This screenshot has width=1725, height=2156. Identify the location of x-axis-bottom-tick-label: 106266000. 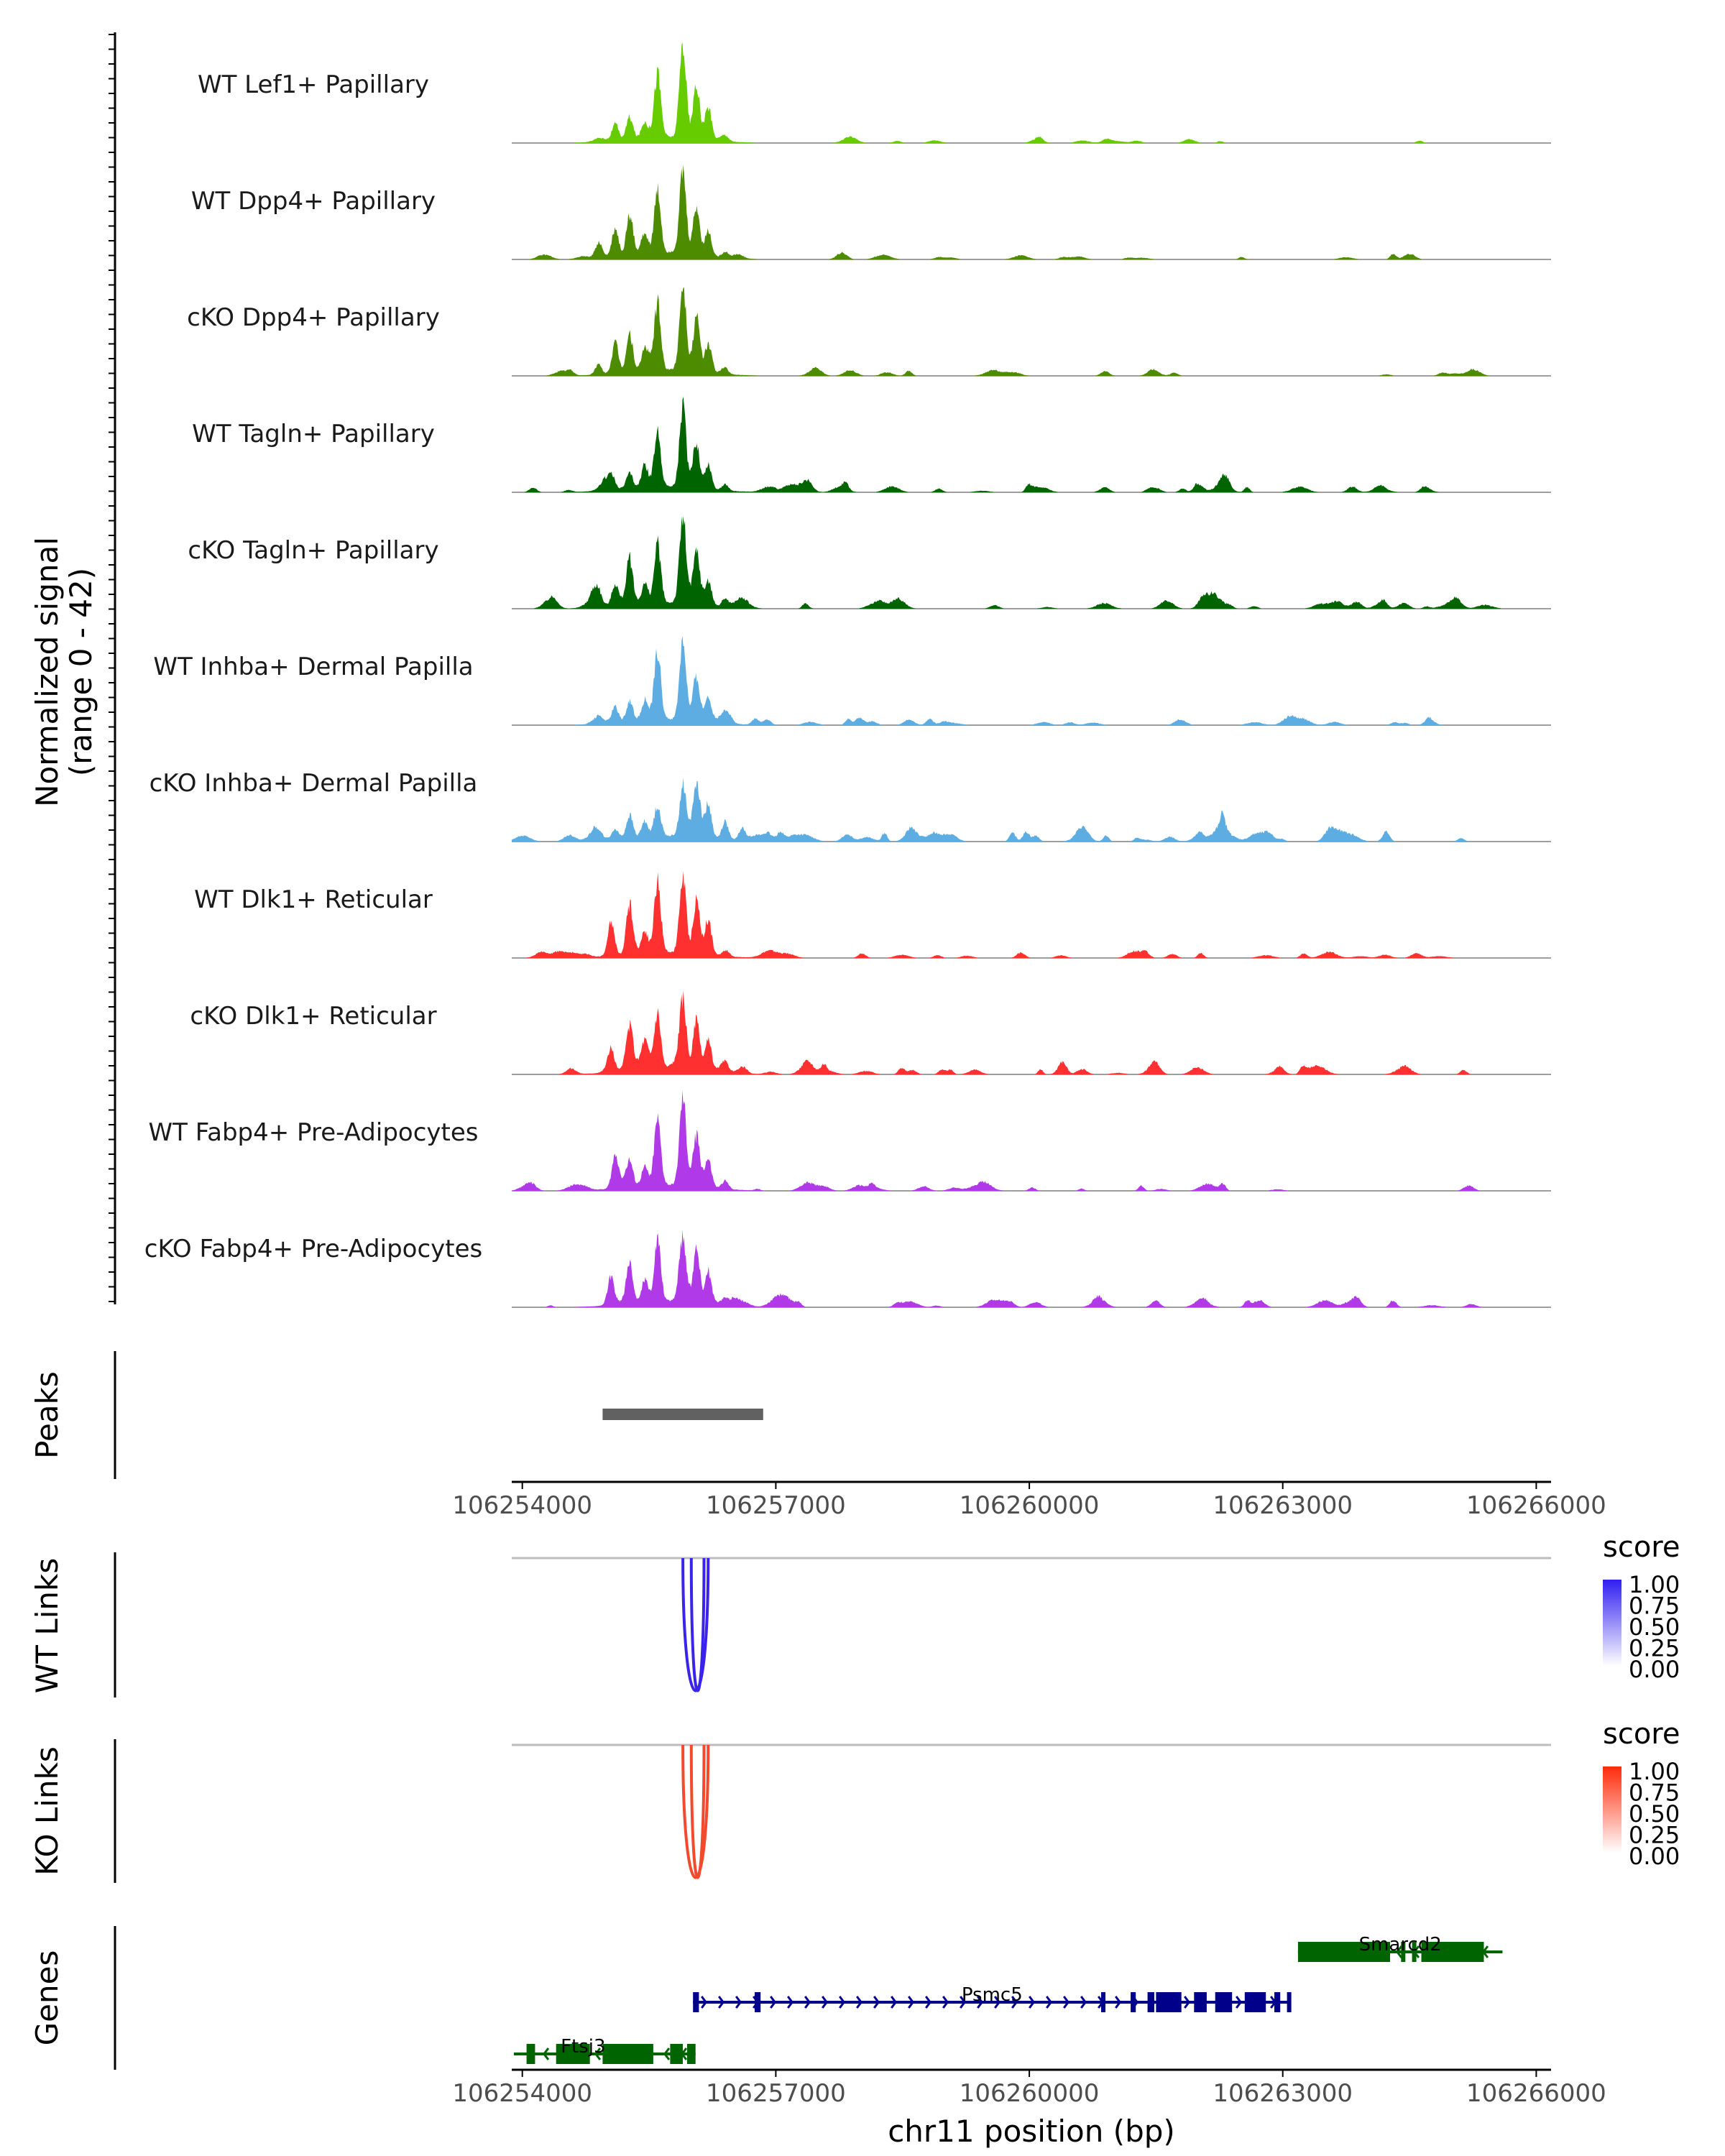
(1536, 2093).